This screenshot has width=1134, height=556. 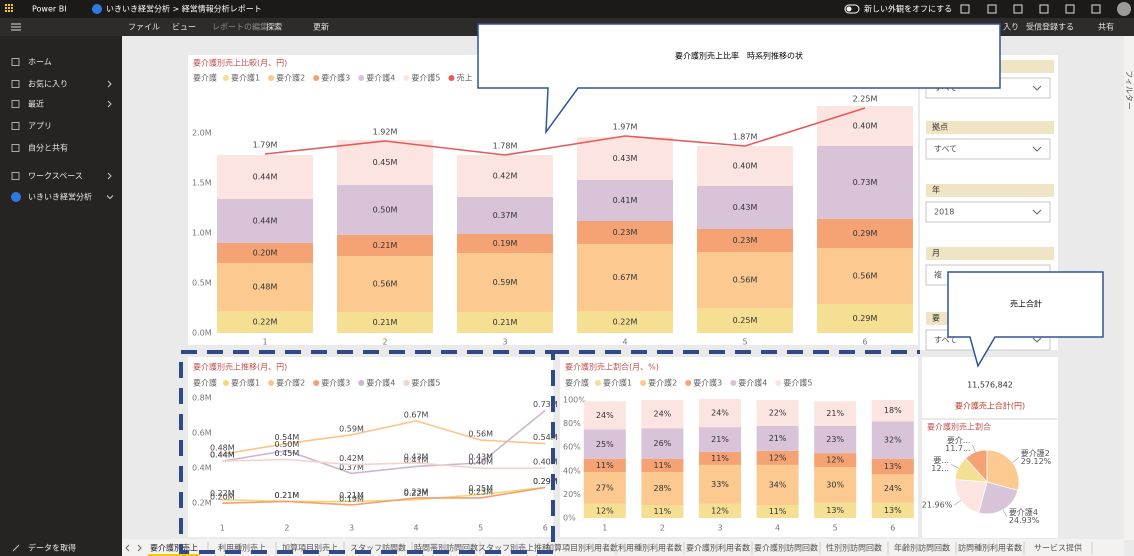 I want to click on avatar, so click(x=1124, y=9).